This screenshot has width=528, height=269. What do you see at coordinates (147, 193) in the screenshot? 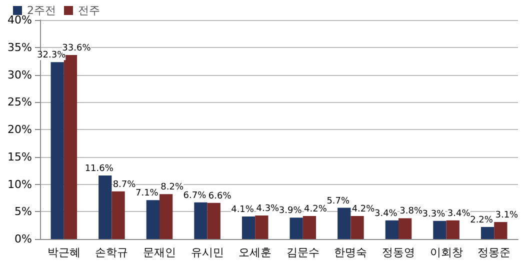
I see `data-label: 7.1%` at bounding box center [147, 193].